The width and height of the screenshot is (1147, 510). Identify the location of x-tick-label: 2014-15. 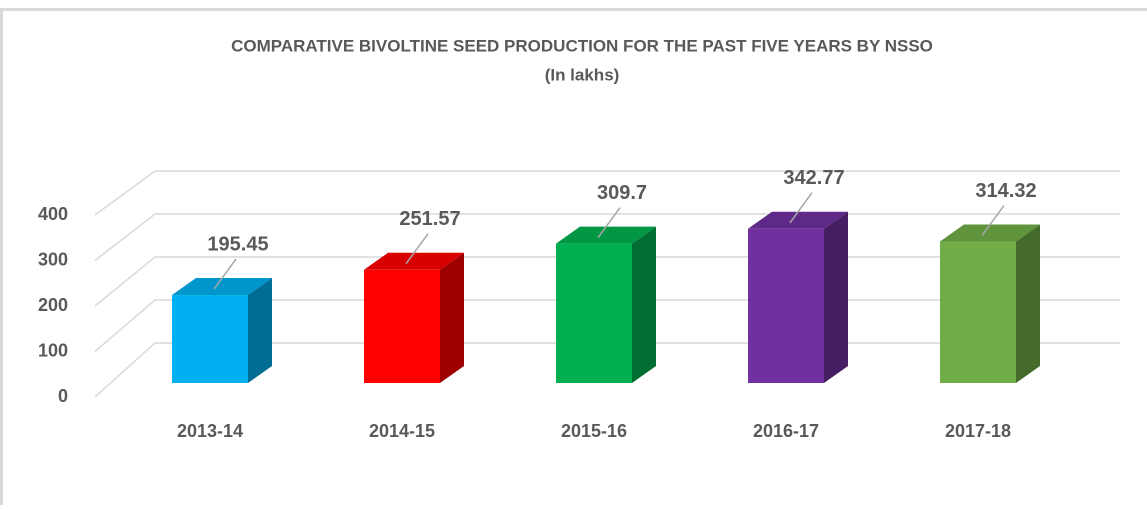
(402, 431).